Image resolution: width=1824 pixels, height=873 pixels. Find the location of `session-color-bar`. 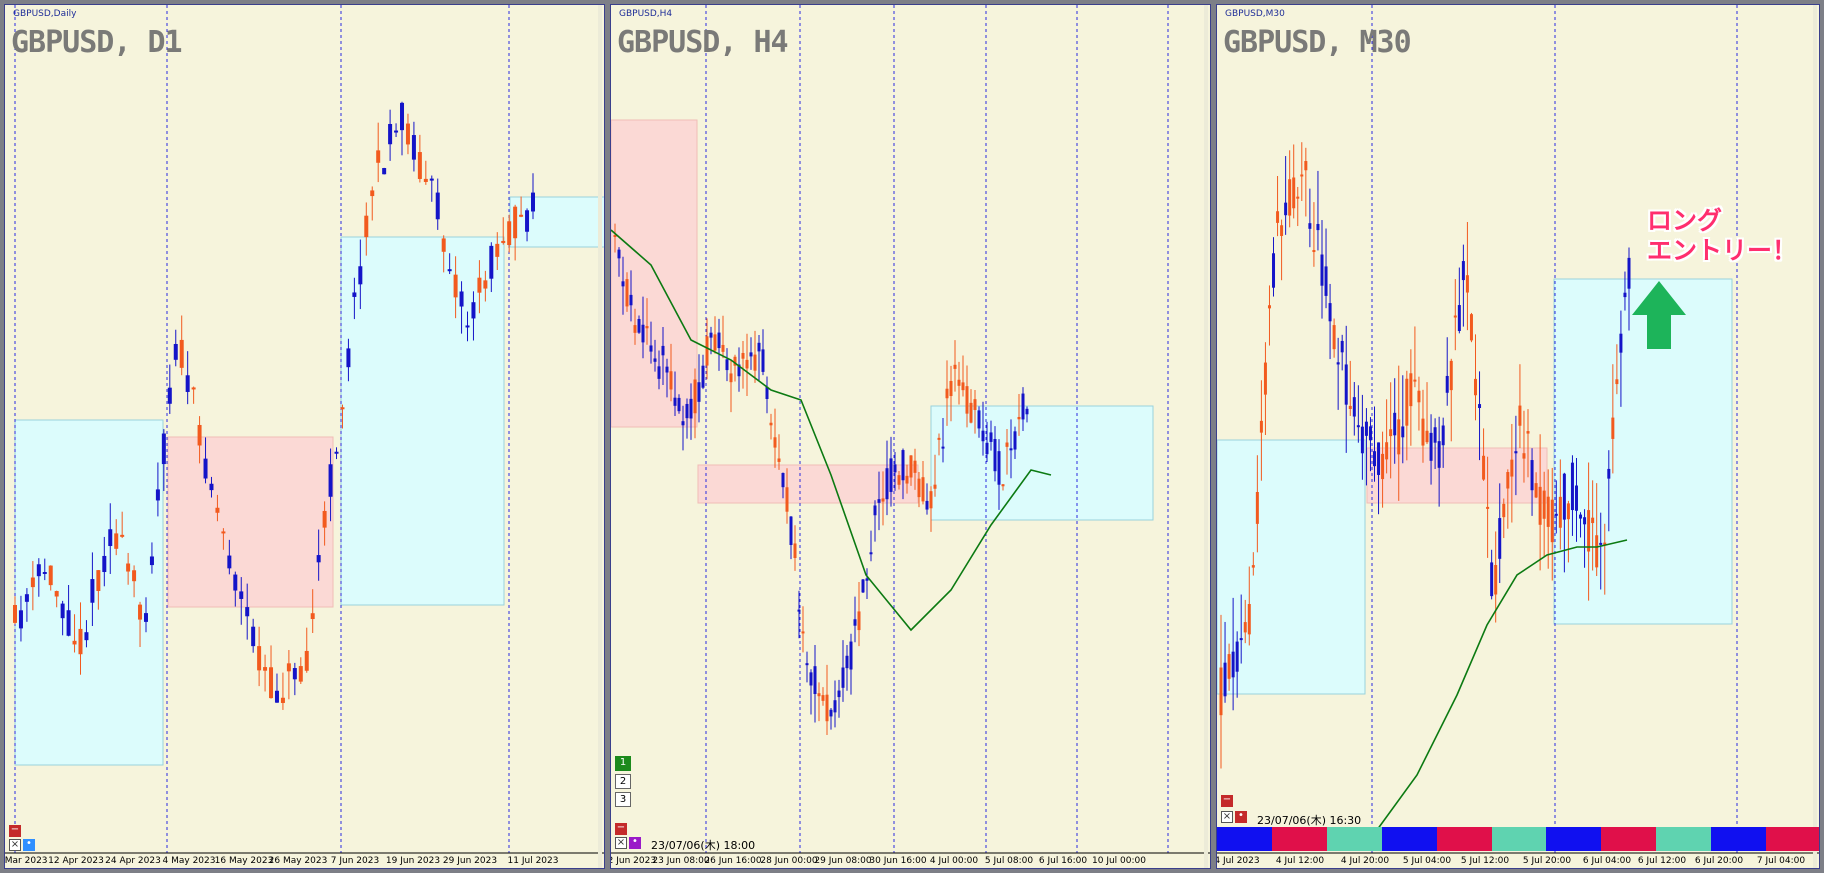

session-color-bar is located at coordinates (1518, 839).